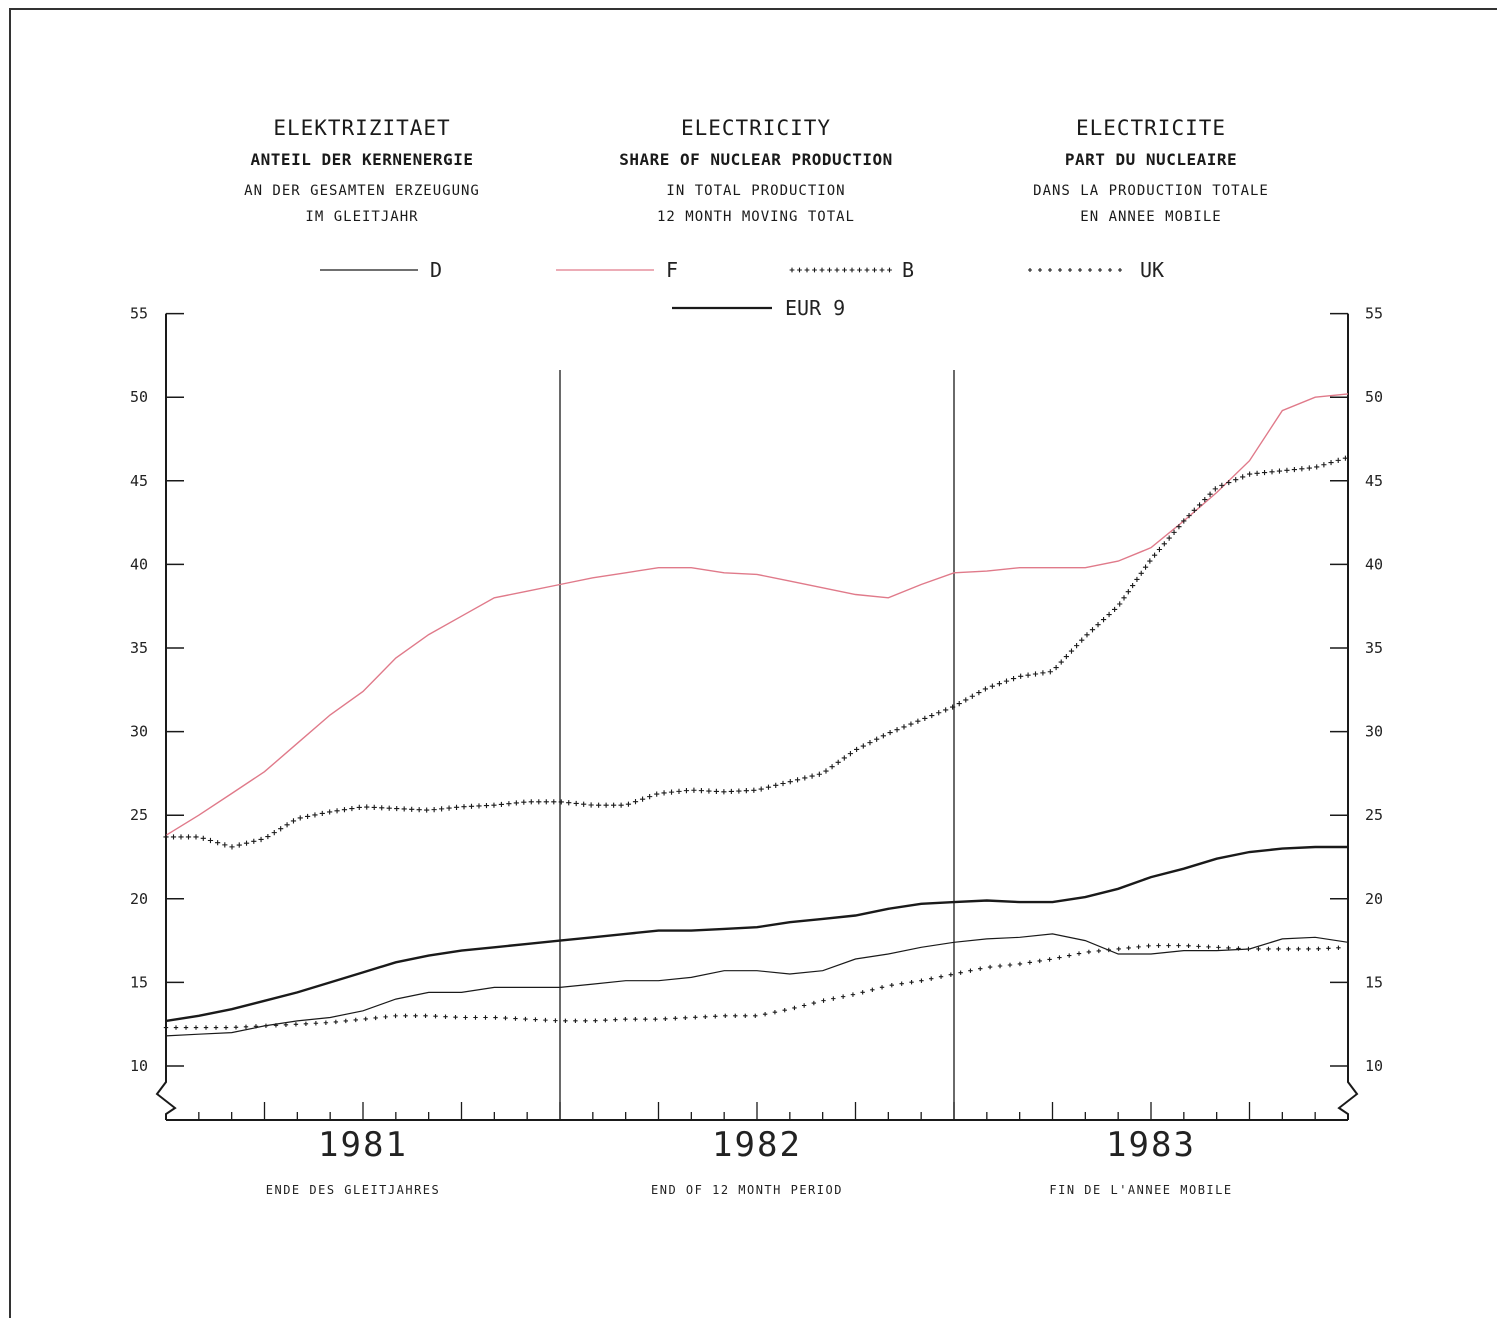  What do you see at coordinates (139, 481) in the screenshot?
I see `y-tick-label-left-45: 45` at bounding box center [139, 481].